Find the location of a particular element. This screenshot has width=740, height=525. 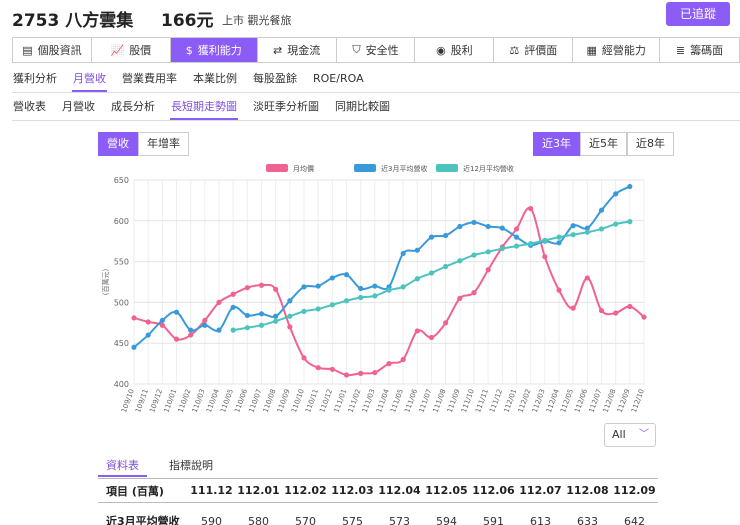

tab-building: ▦ 經營能力 is located at coordinates (617, 50).